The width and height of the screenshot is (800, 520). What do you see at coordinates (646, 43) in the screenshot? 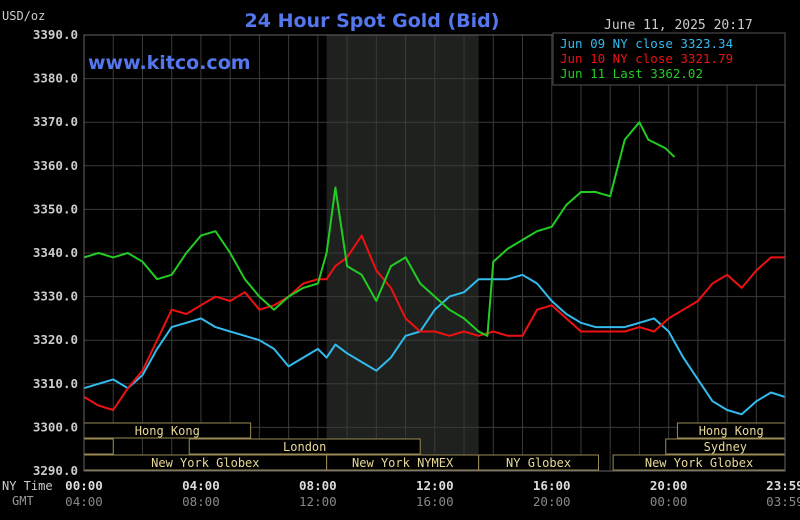
I see `legend-entry-jun09: Jun 09 NY close 3323.34` at bounding box center [646, 43].